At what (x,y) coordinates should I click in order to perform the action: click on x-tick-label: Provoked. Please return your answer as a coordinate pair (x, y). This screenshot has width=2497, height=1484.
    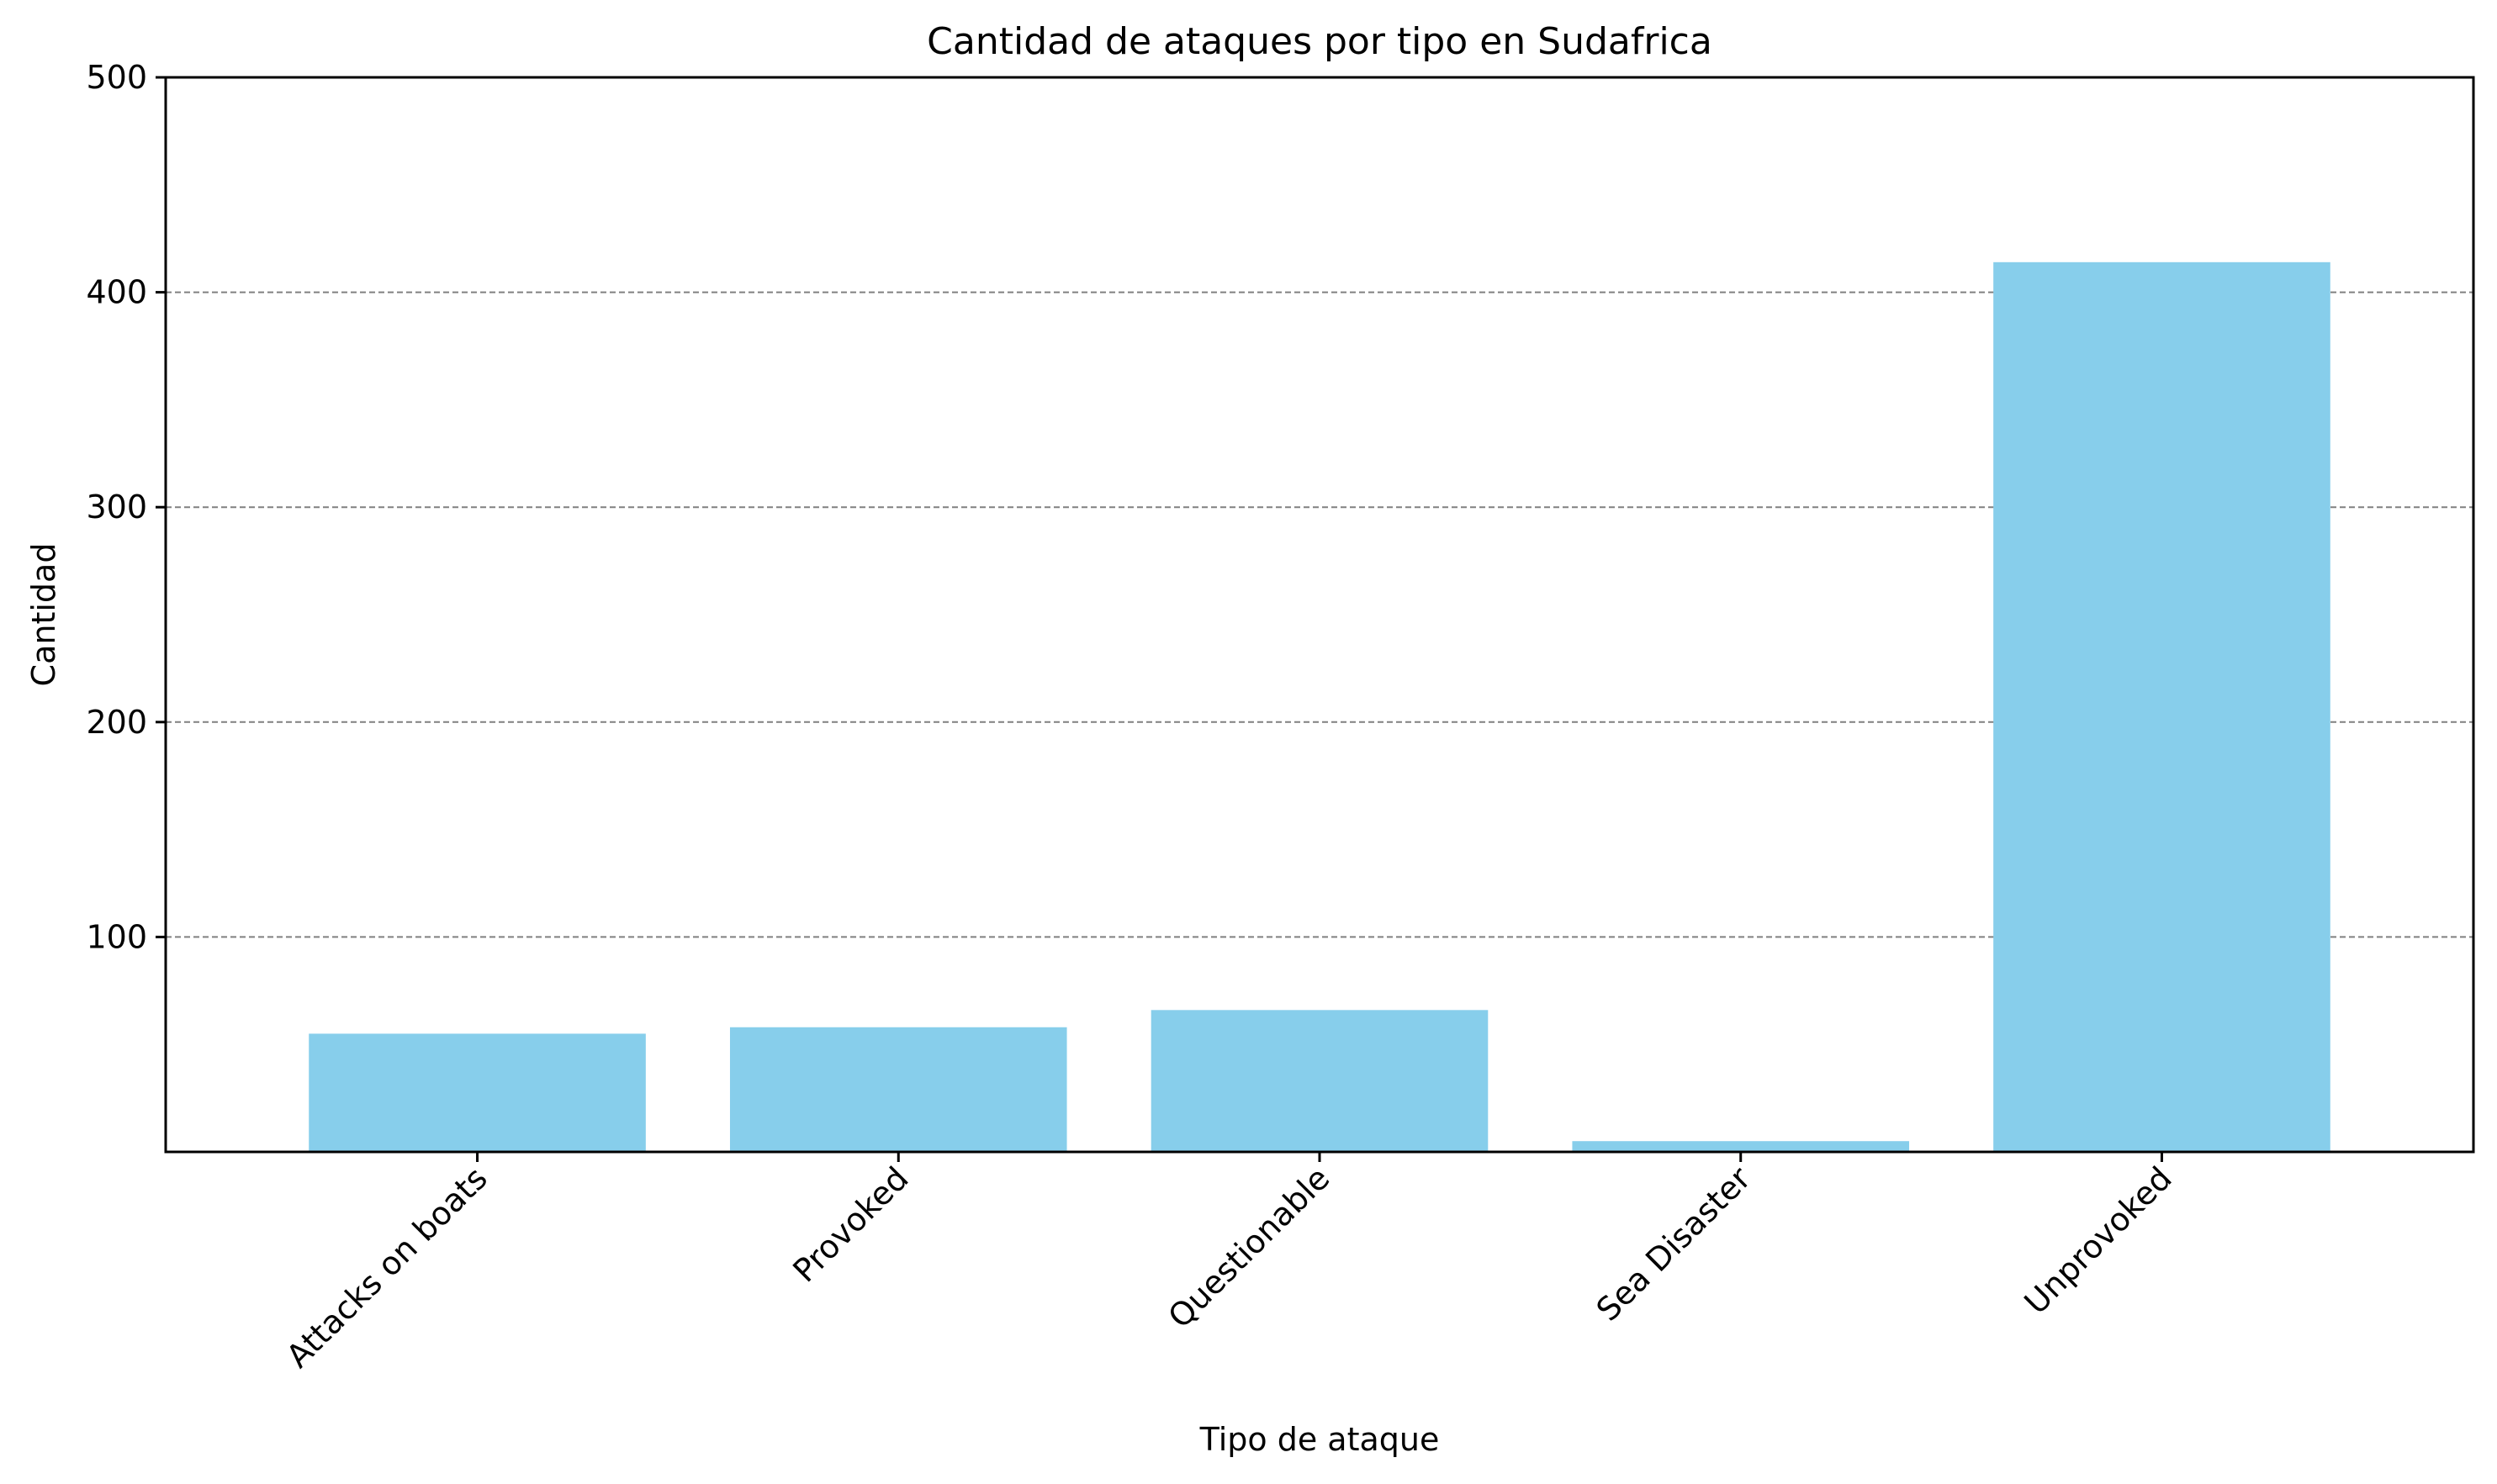
    Looking at the image, I should click on (850, 1224).